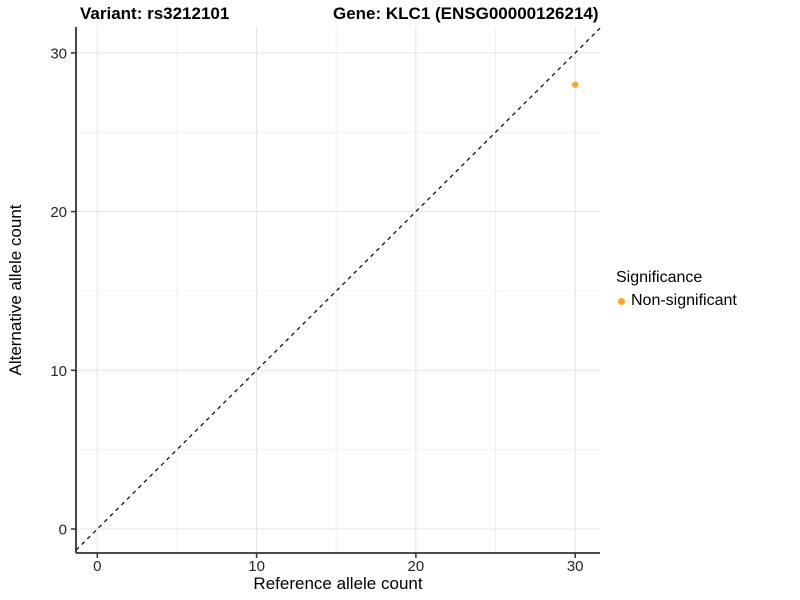 The height and width of the screenshot is (600, 800). Describe the element at coordinates (684, 300) in the screenshot. I see `legend-item-label: Non-significant` at that location.